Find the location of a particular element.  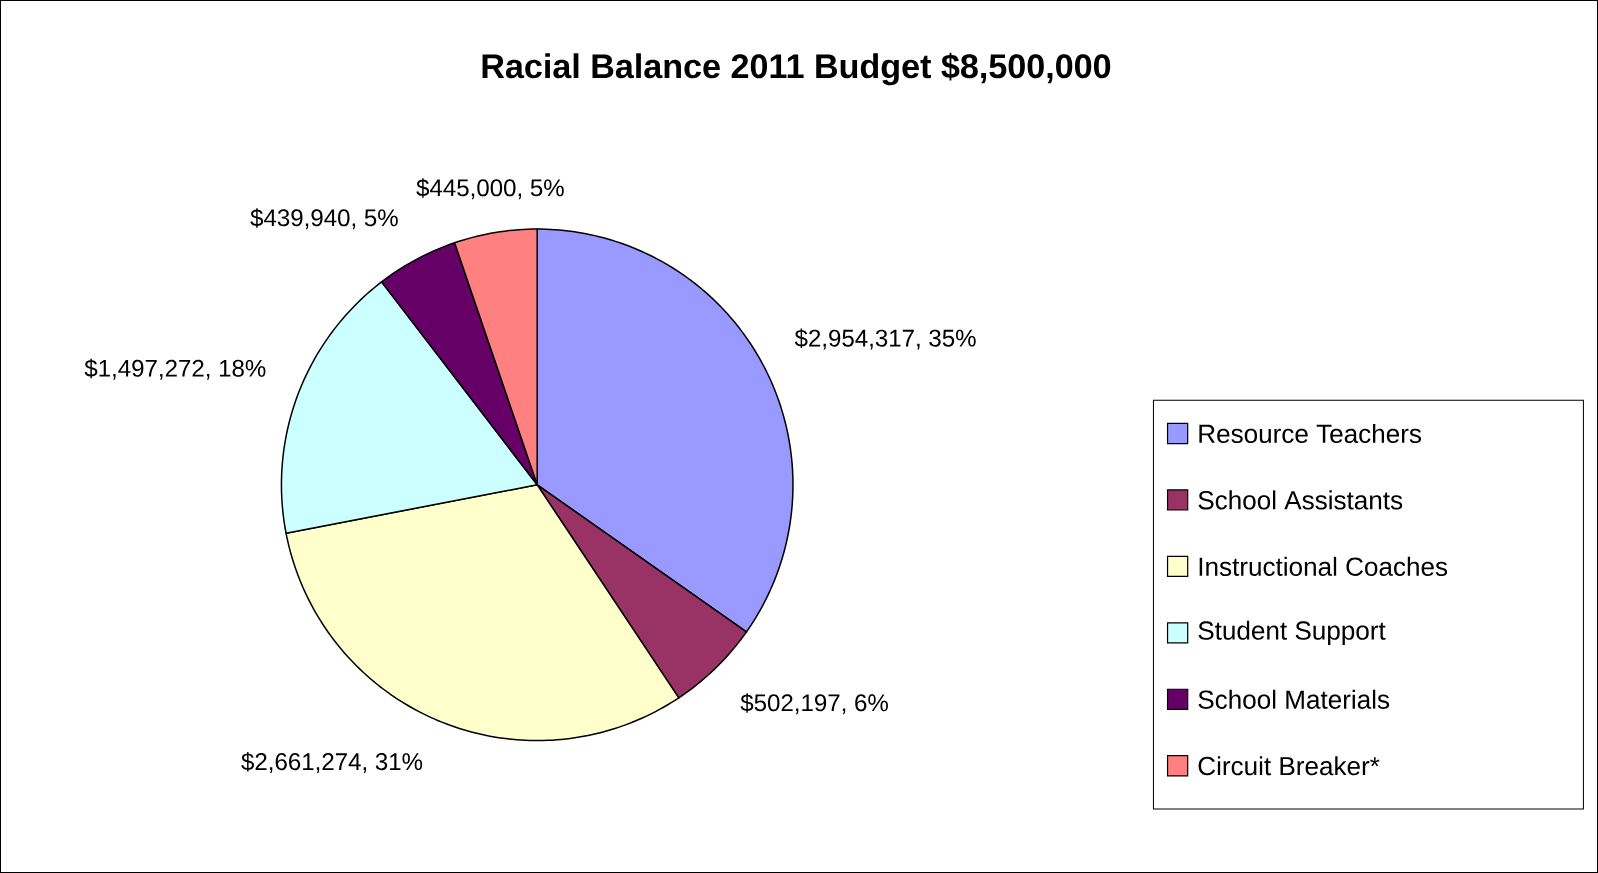

data-label: $502,197, 6% is located at coordinates (814, 704).